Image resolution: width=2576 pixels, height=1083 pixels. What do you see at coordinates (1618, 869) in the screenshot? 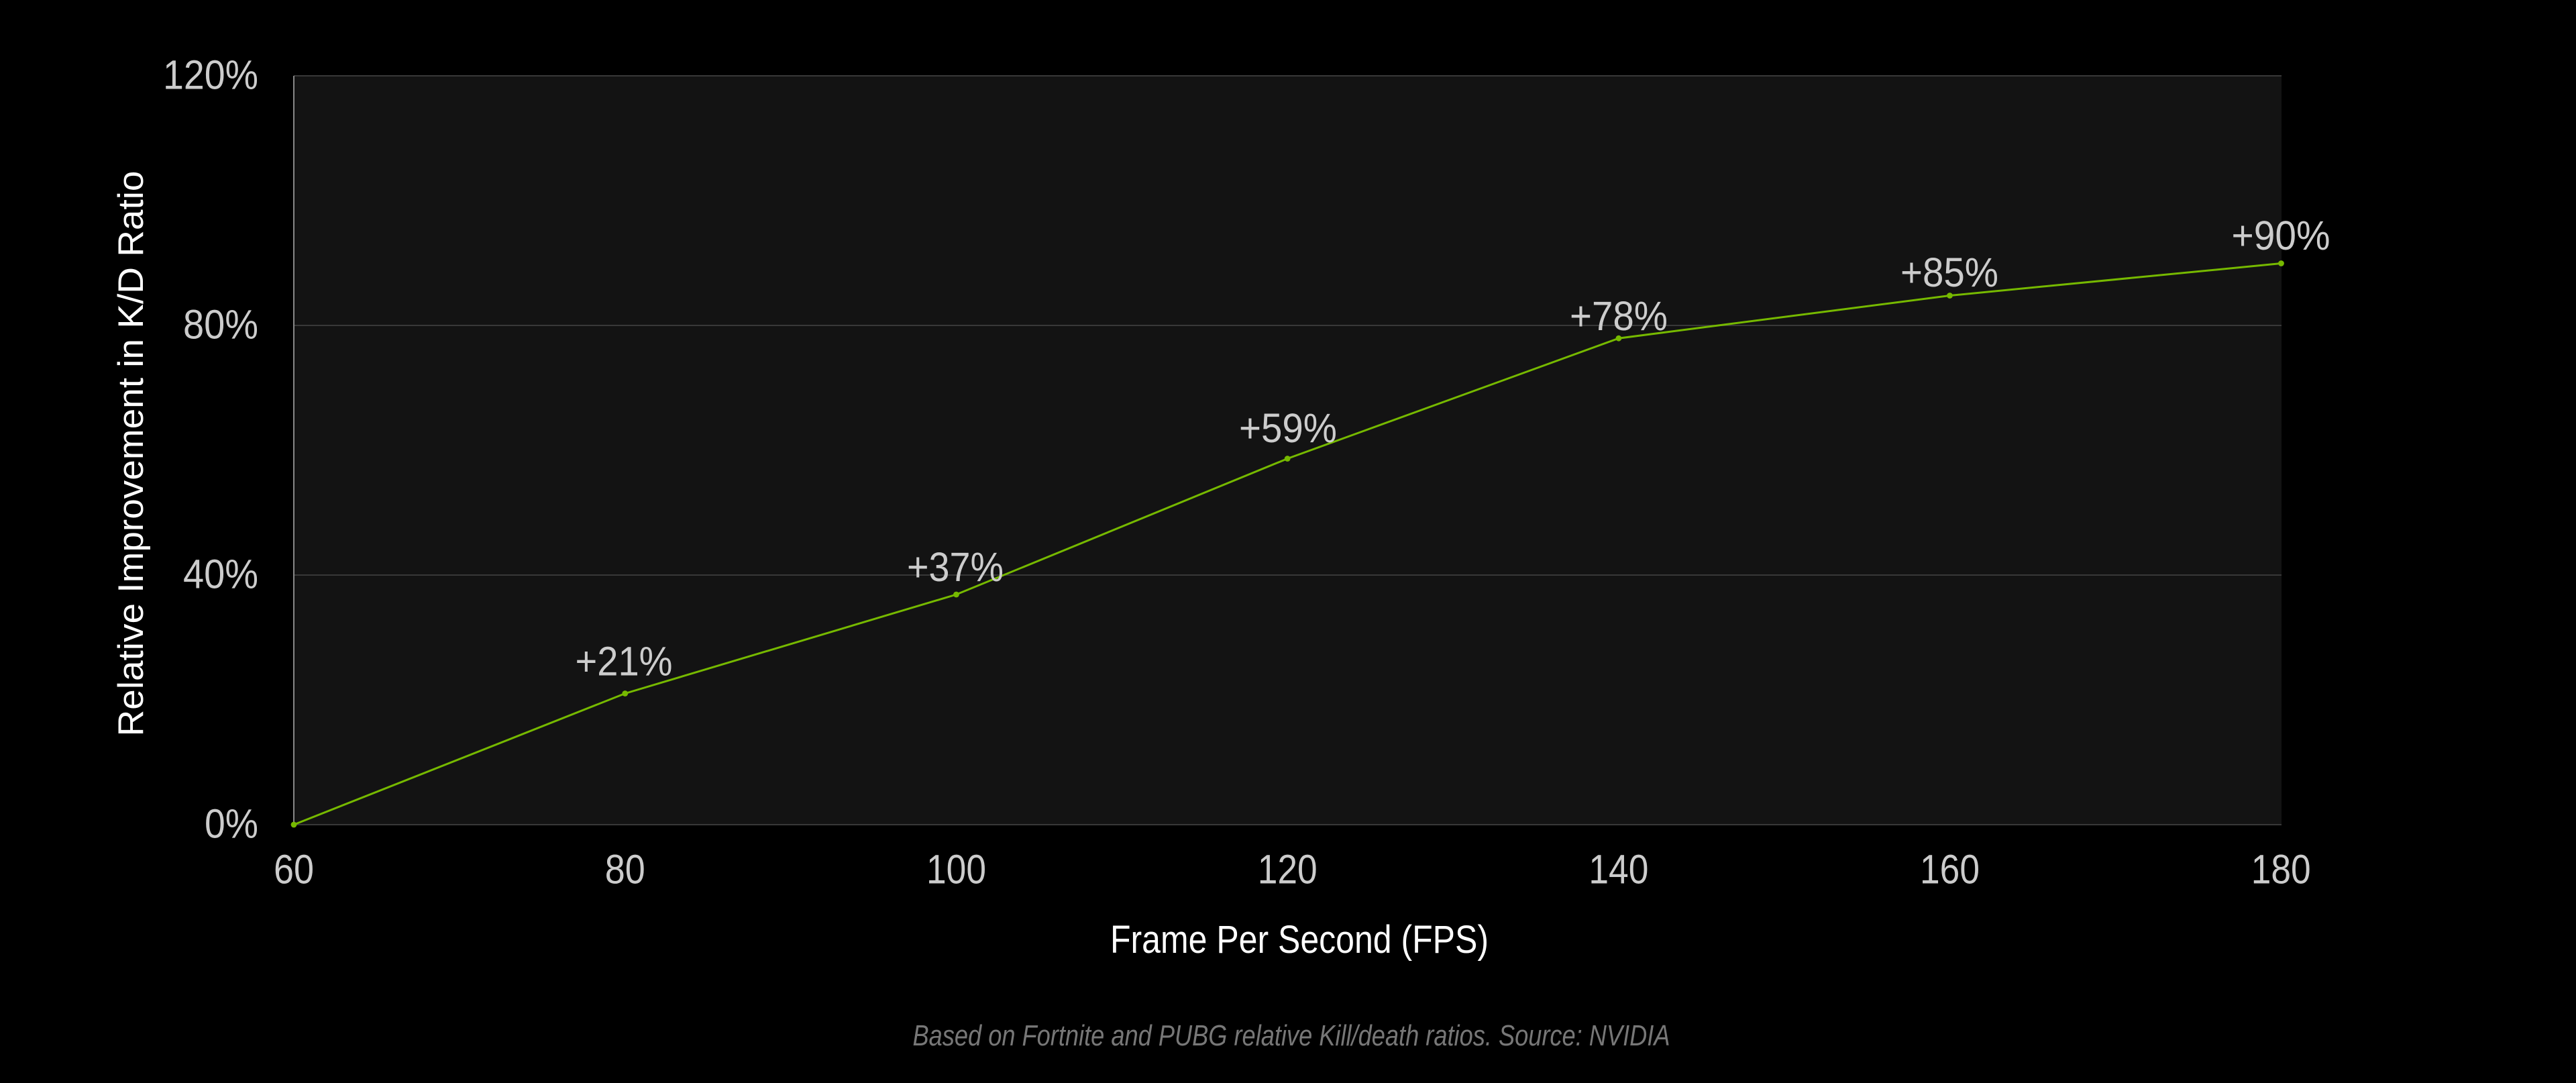
I see `svg-text: 140` at bounding box center [1618, 869].